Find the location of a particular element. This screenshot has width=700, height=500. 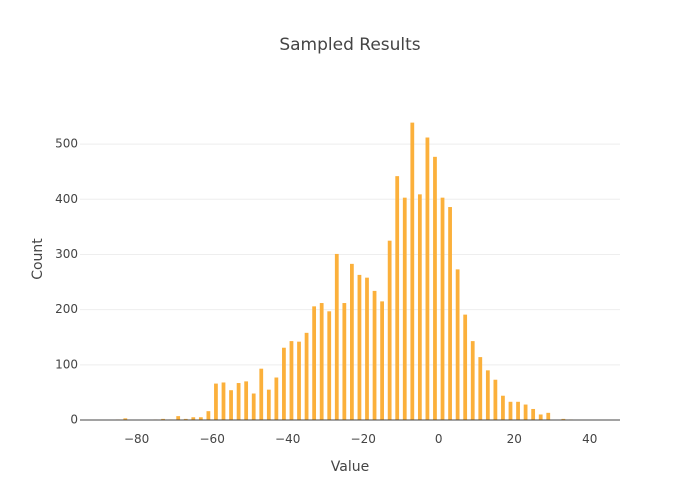

x-tick-label: −60 is located at coordinates (212, 439).